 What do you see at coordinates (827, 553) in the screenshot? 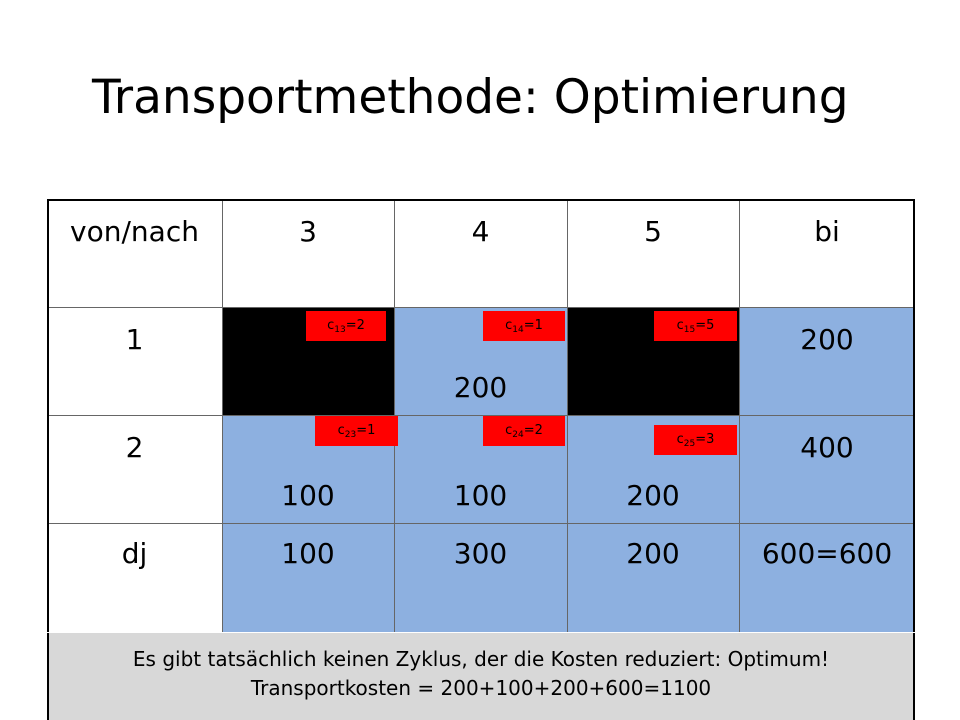
I see `demand-total-value: 600=600` at bounding box center [827, 553].